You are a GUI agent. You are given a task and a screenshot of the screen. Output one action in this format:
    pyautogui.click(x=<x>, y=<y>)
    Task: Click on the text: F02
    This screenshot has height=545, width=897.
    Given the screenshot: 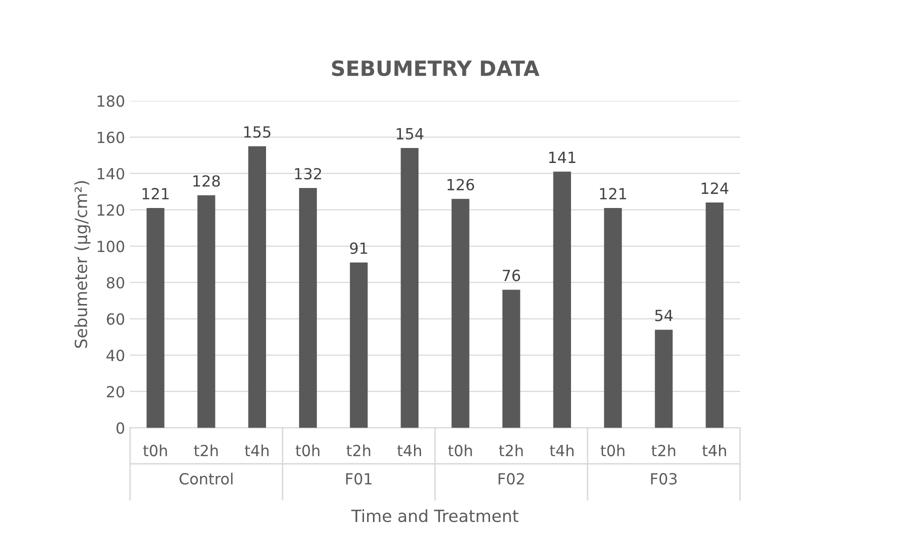 What is the action you would take?
    pyautogui.click(x=511, y=479)
    